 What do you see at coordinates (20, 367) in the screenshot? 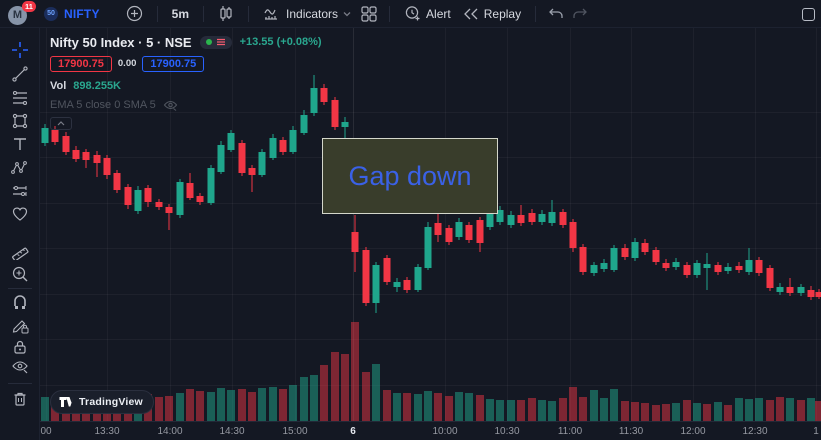
I see `hide-all-drawings-tool` at bounding box center [20, 367].